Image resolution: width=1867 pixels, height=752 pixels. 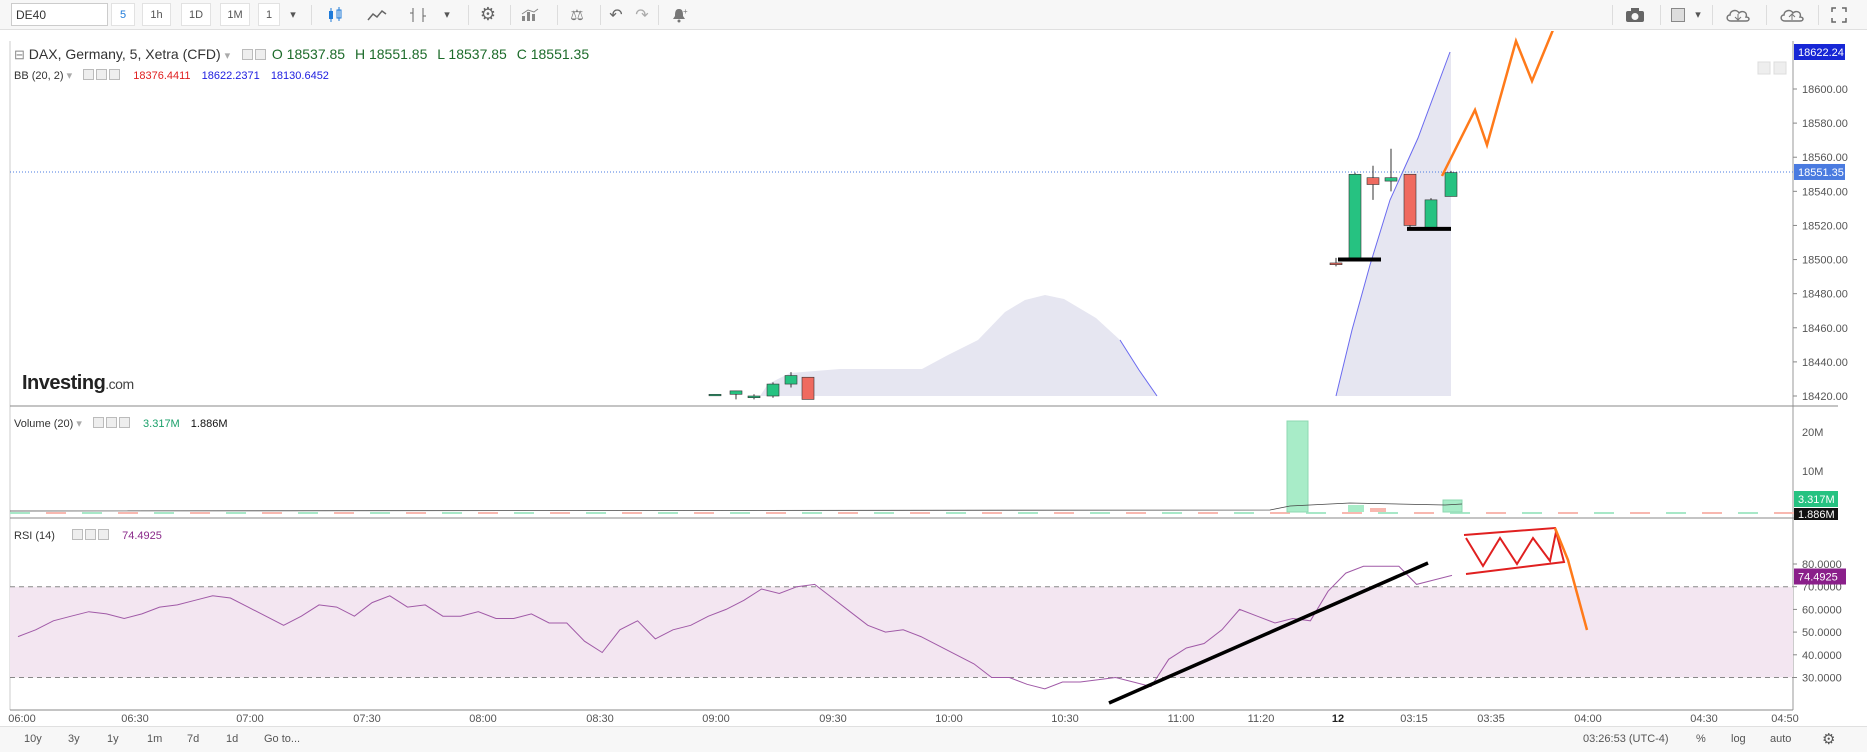 What do you see at coordinates (901, 632) in the screenshot?
I see `rsi-band-fill` at bounding box center [901, 632].